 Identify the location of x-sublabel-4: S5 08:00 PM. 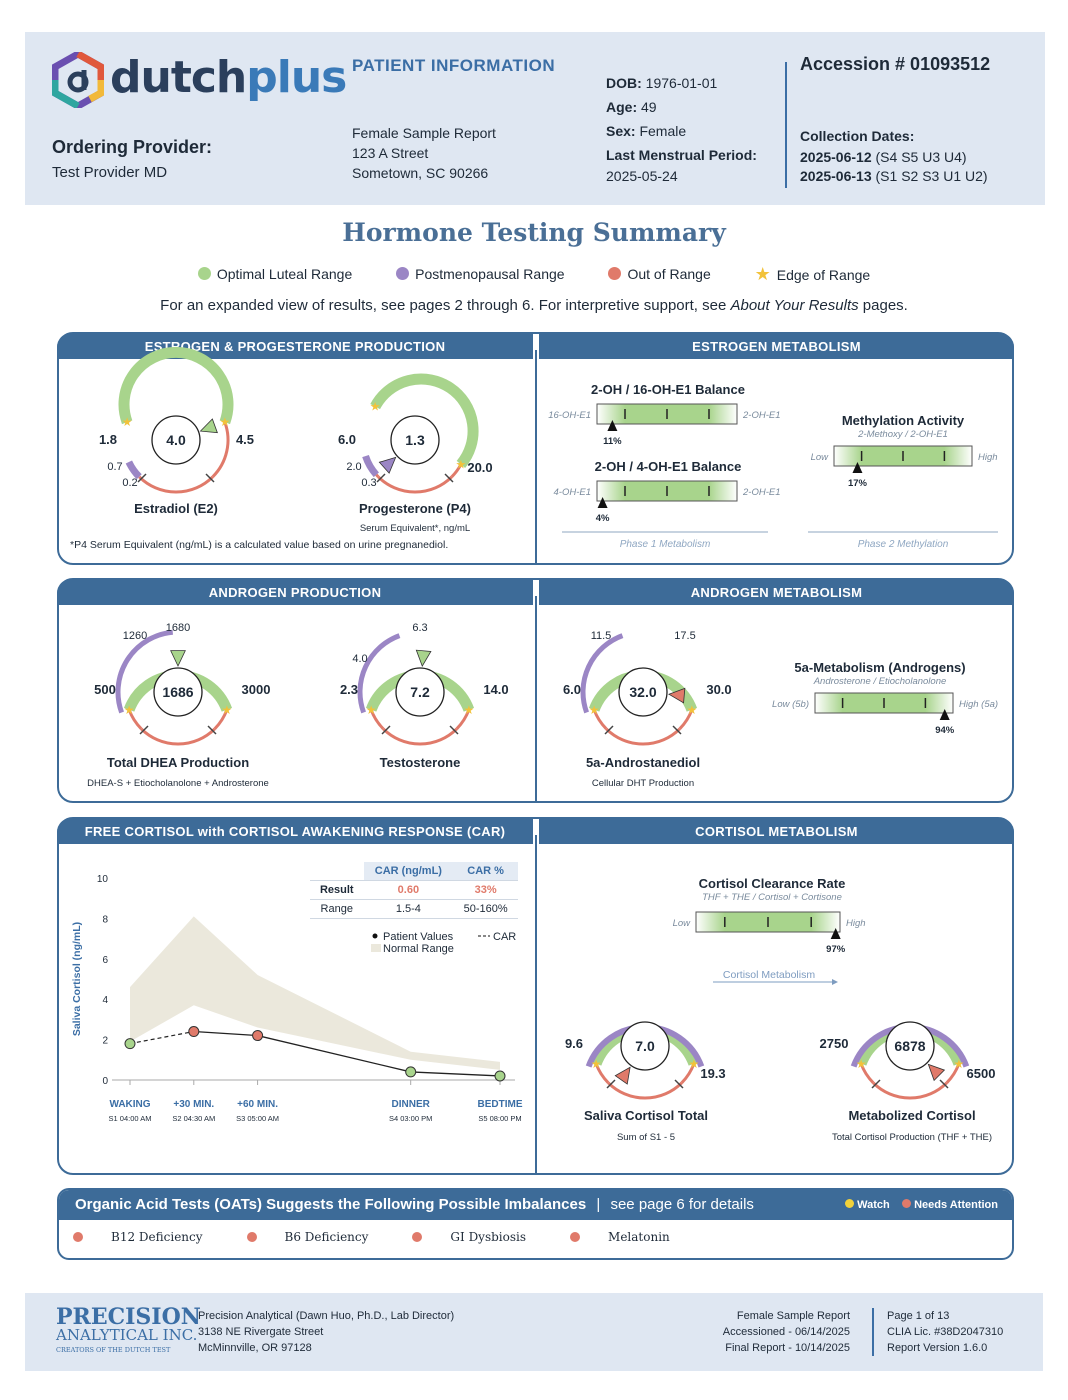
(499, 1118).